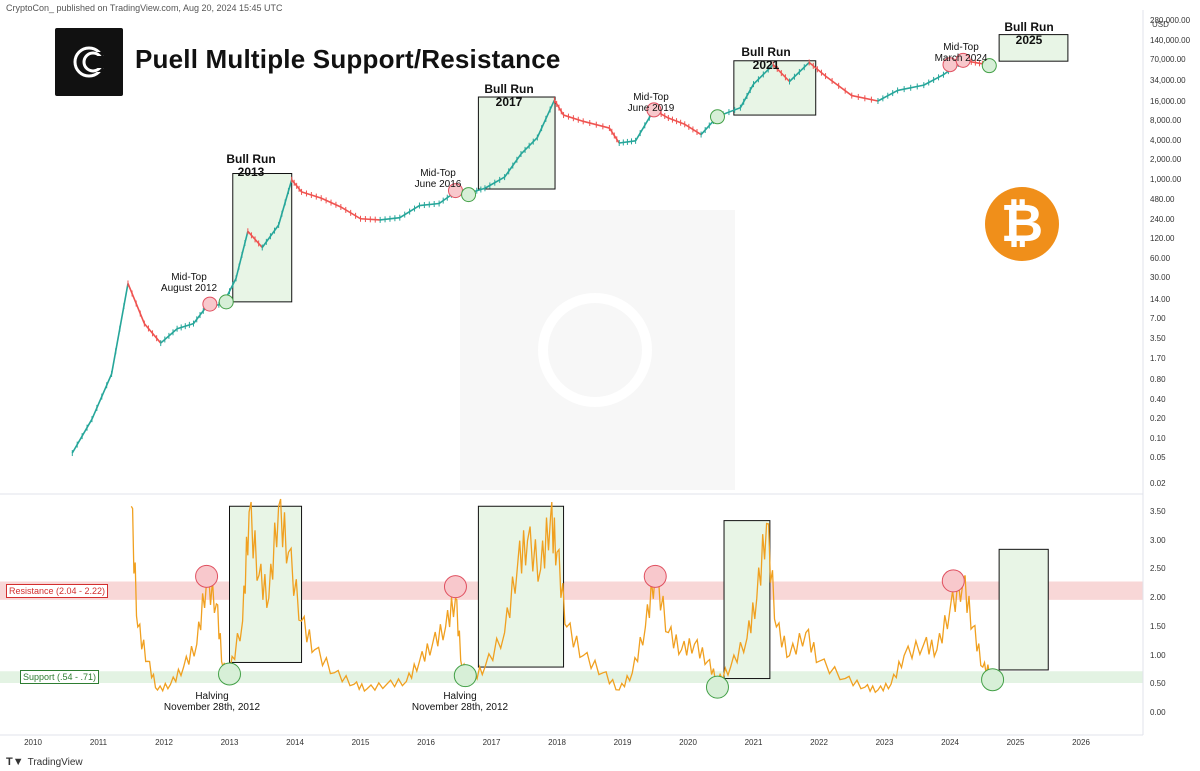 This screenshot has height=771, width=1200. Describe the element at coordinates (438, 179) in the screenshot. I see `mid-top-2016-label: Mid-Top June 2016` at that location.